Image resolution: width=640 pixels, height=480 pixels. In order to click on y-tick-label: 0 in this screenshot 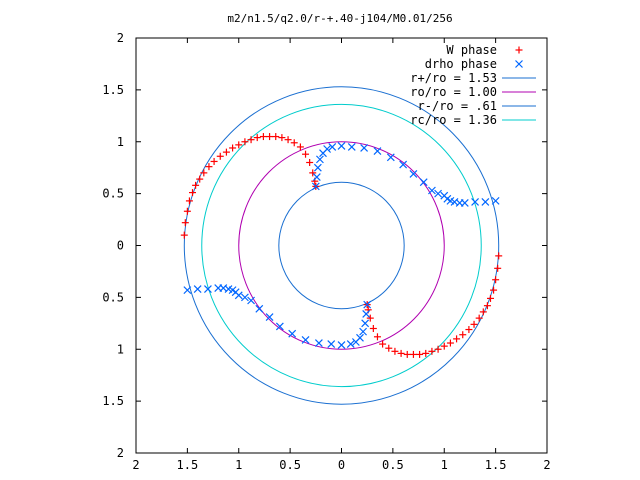, I will do `click(120, 246)`.